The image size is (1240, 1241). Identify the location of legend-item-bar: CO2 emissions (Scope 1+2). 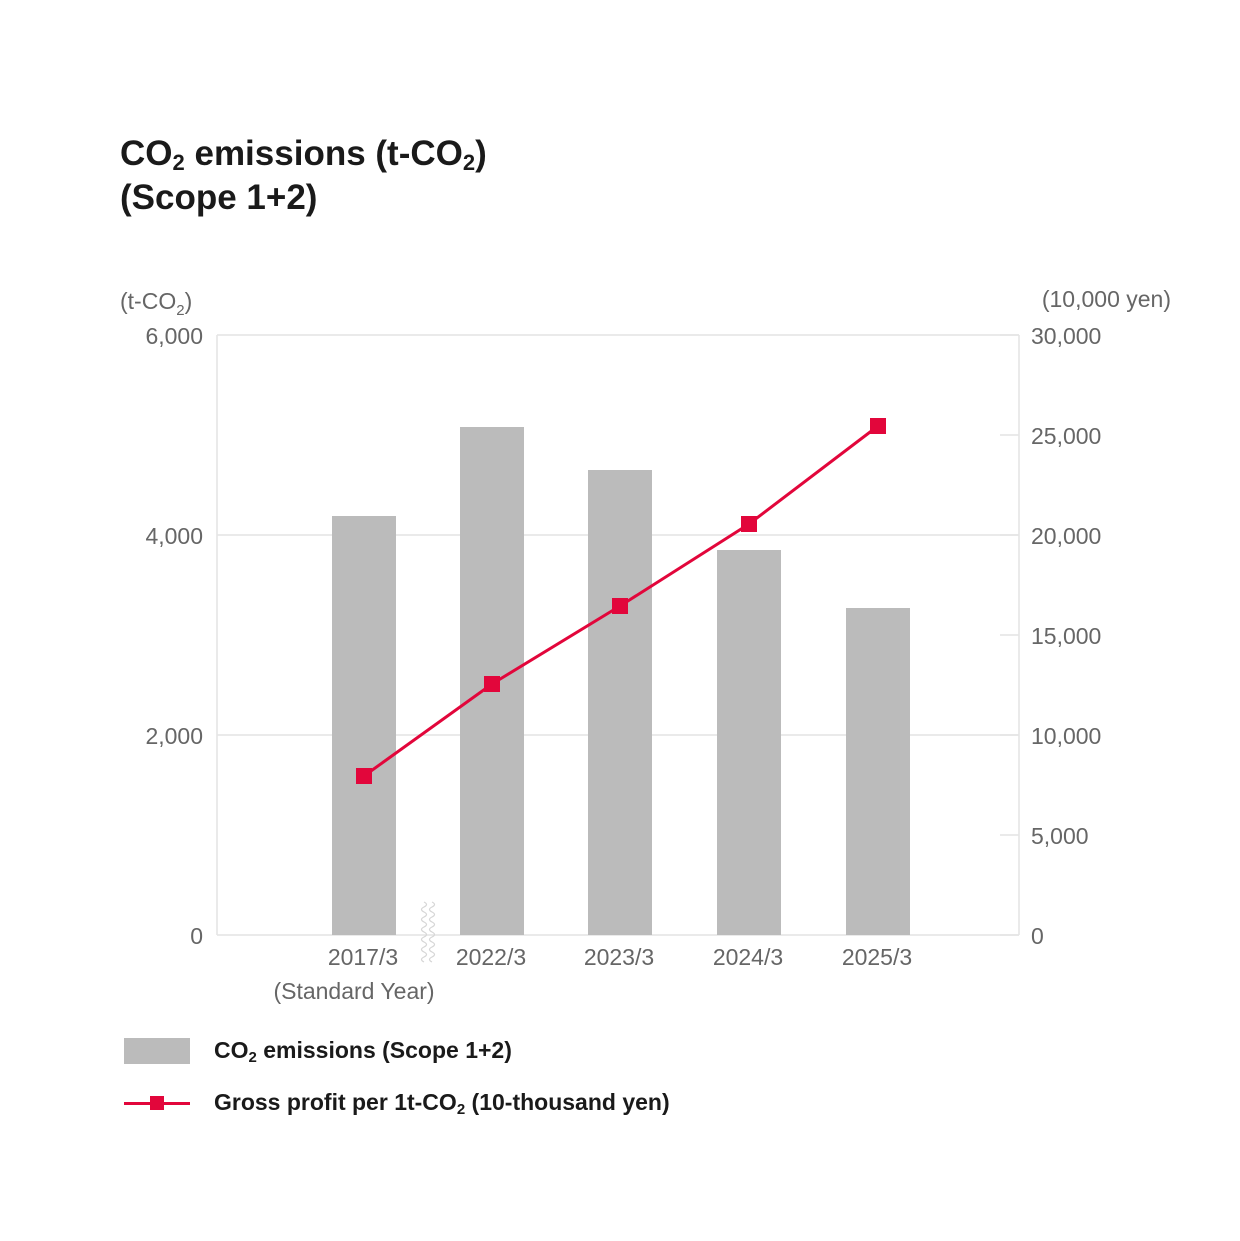
(318, 1051).